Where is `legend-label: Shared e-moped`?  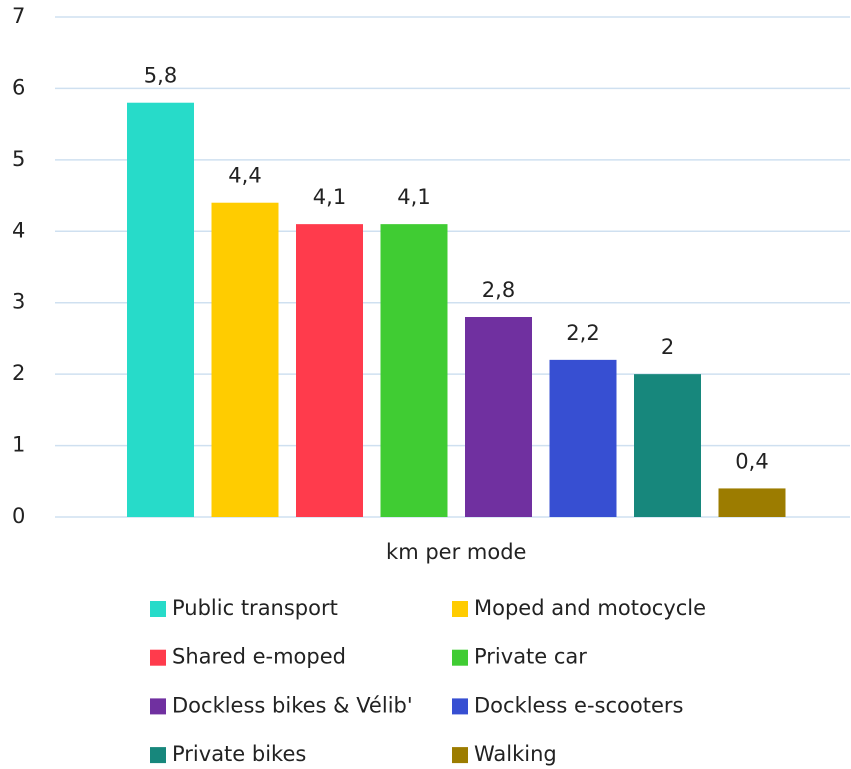
legend-label: Shared e-moped is located at coordinates (259, 657).